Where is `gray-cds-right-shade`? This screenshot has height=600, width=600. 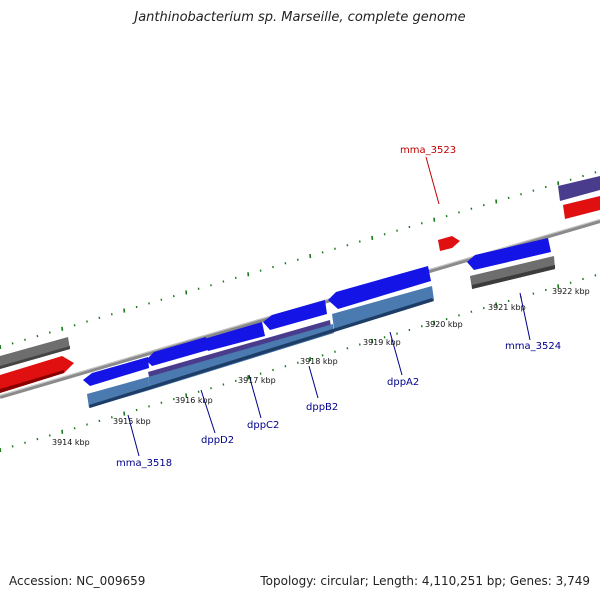
gray-cds-right-shade is located at coordinates (513, 277).